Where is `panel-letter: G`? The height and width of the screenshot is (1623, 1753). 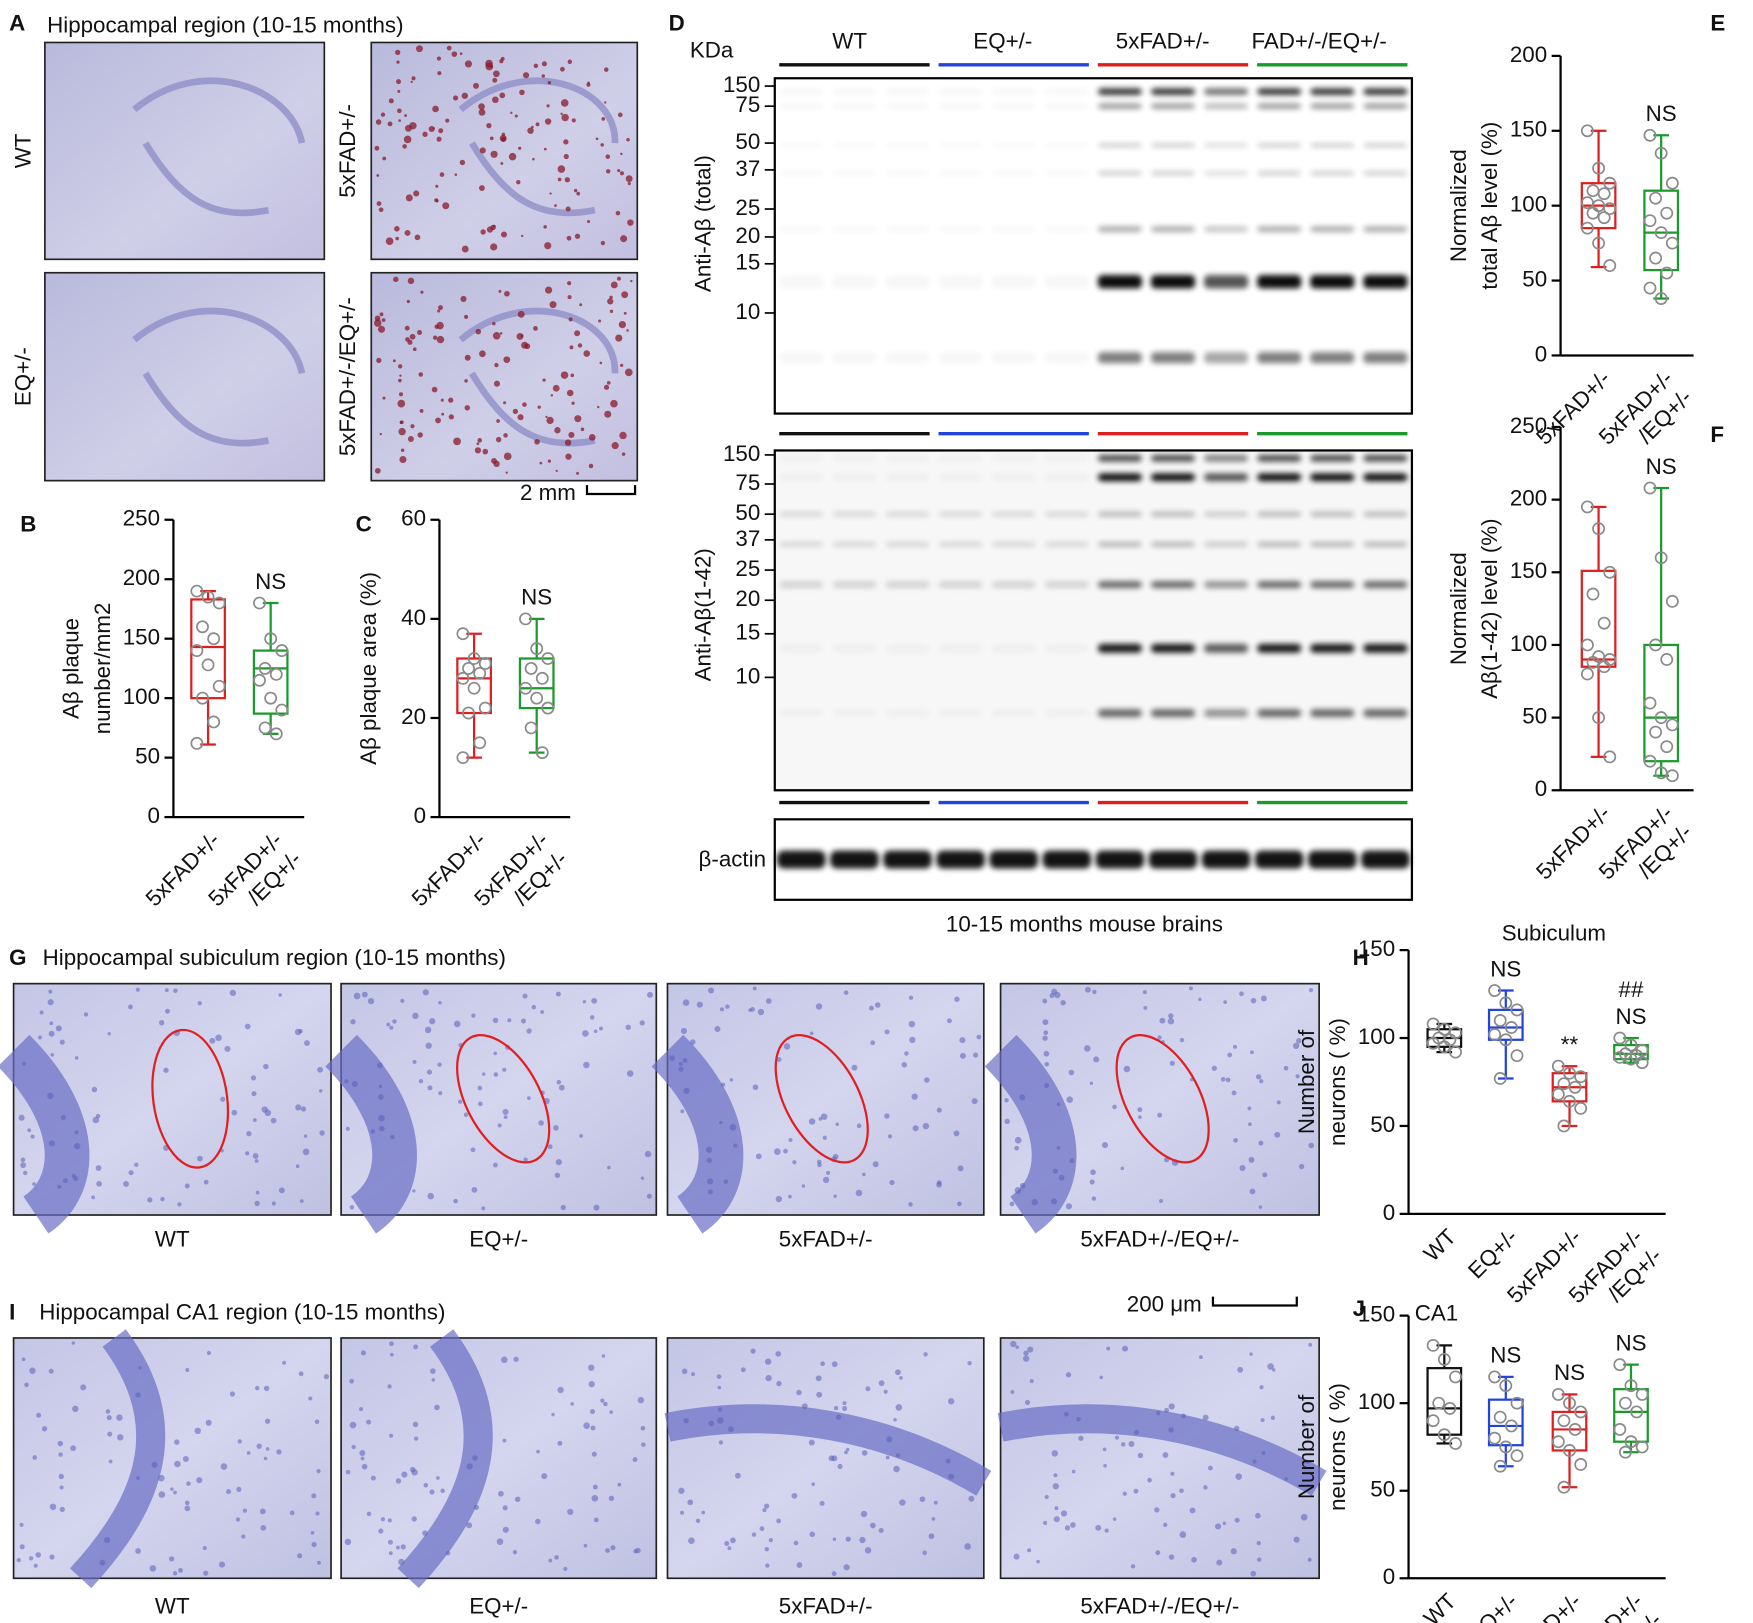
panel-letter: G is located at coordinates (17, 957).